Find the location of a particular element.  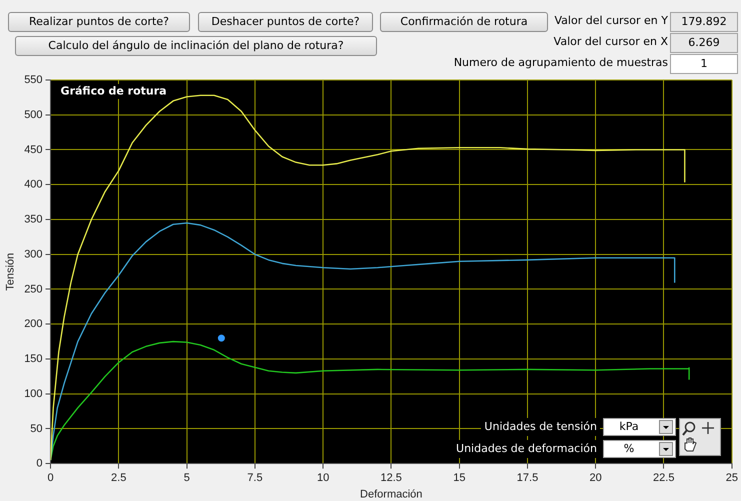

y-tick-label: 450 is located at coordinates (33, 150).